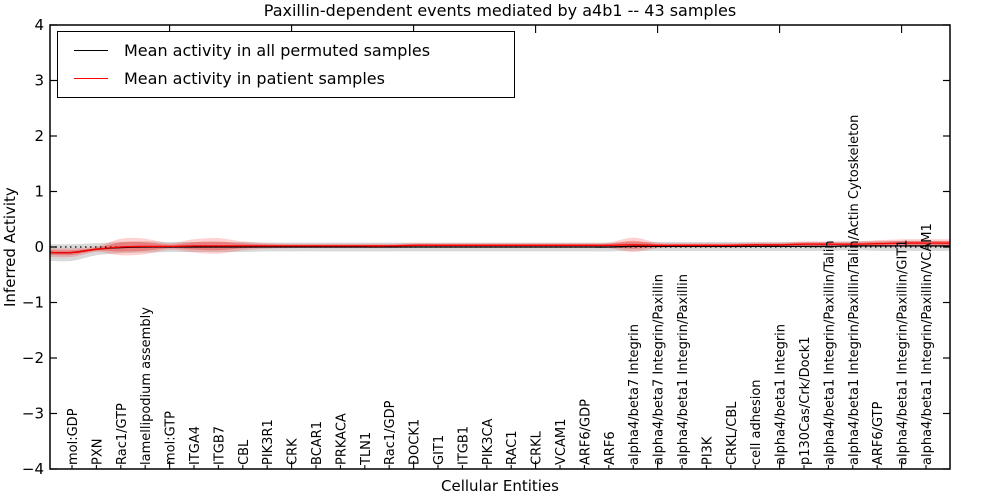 This screenshot has height=500, width=1000. I want to click on x-axis-title: Cellular Entities, so click(500, 486).